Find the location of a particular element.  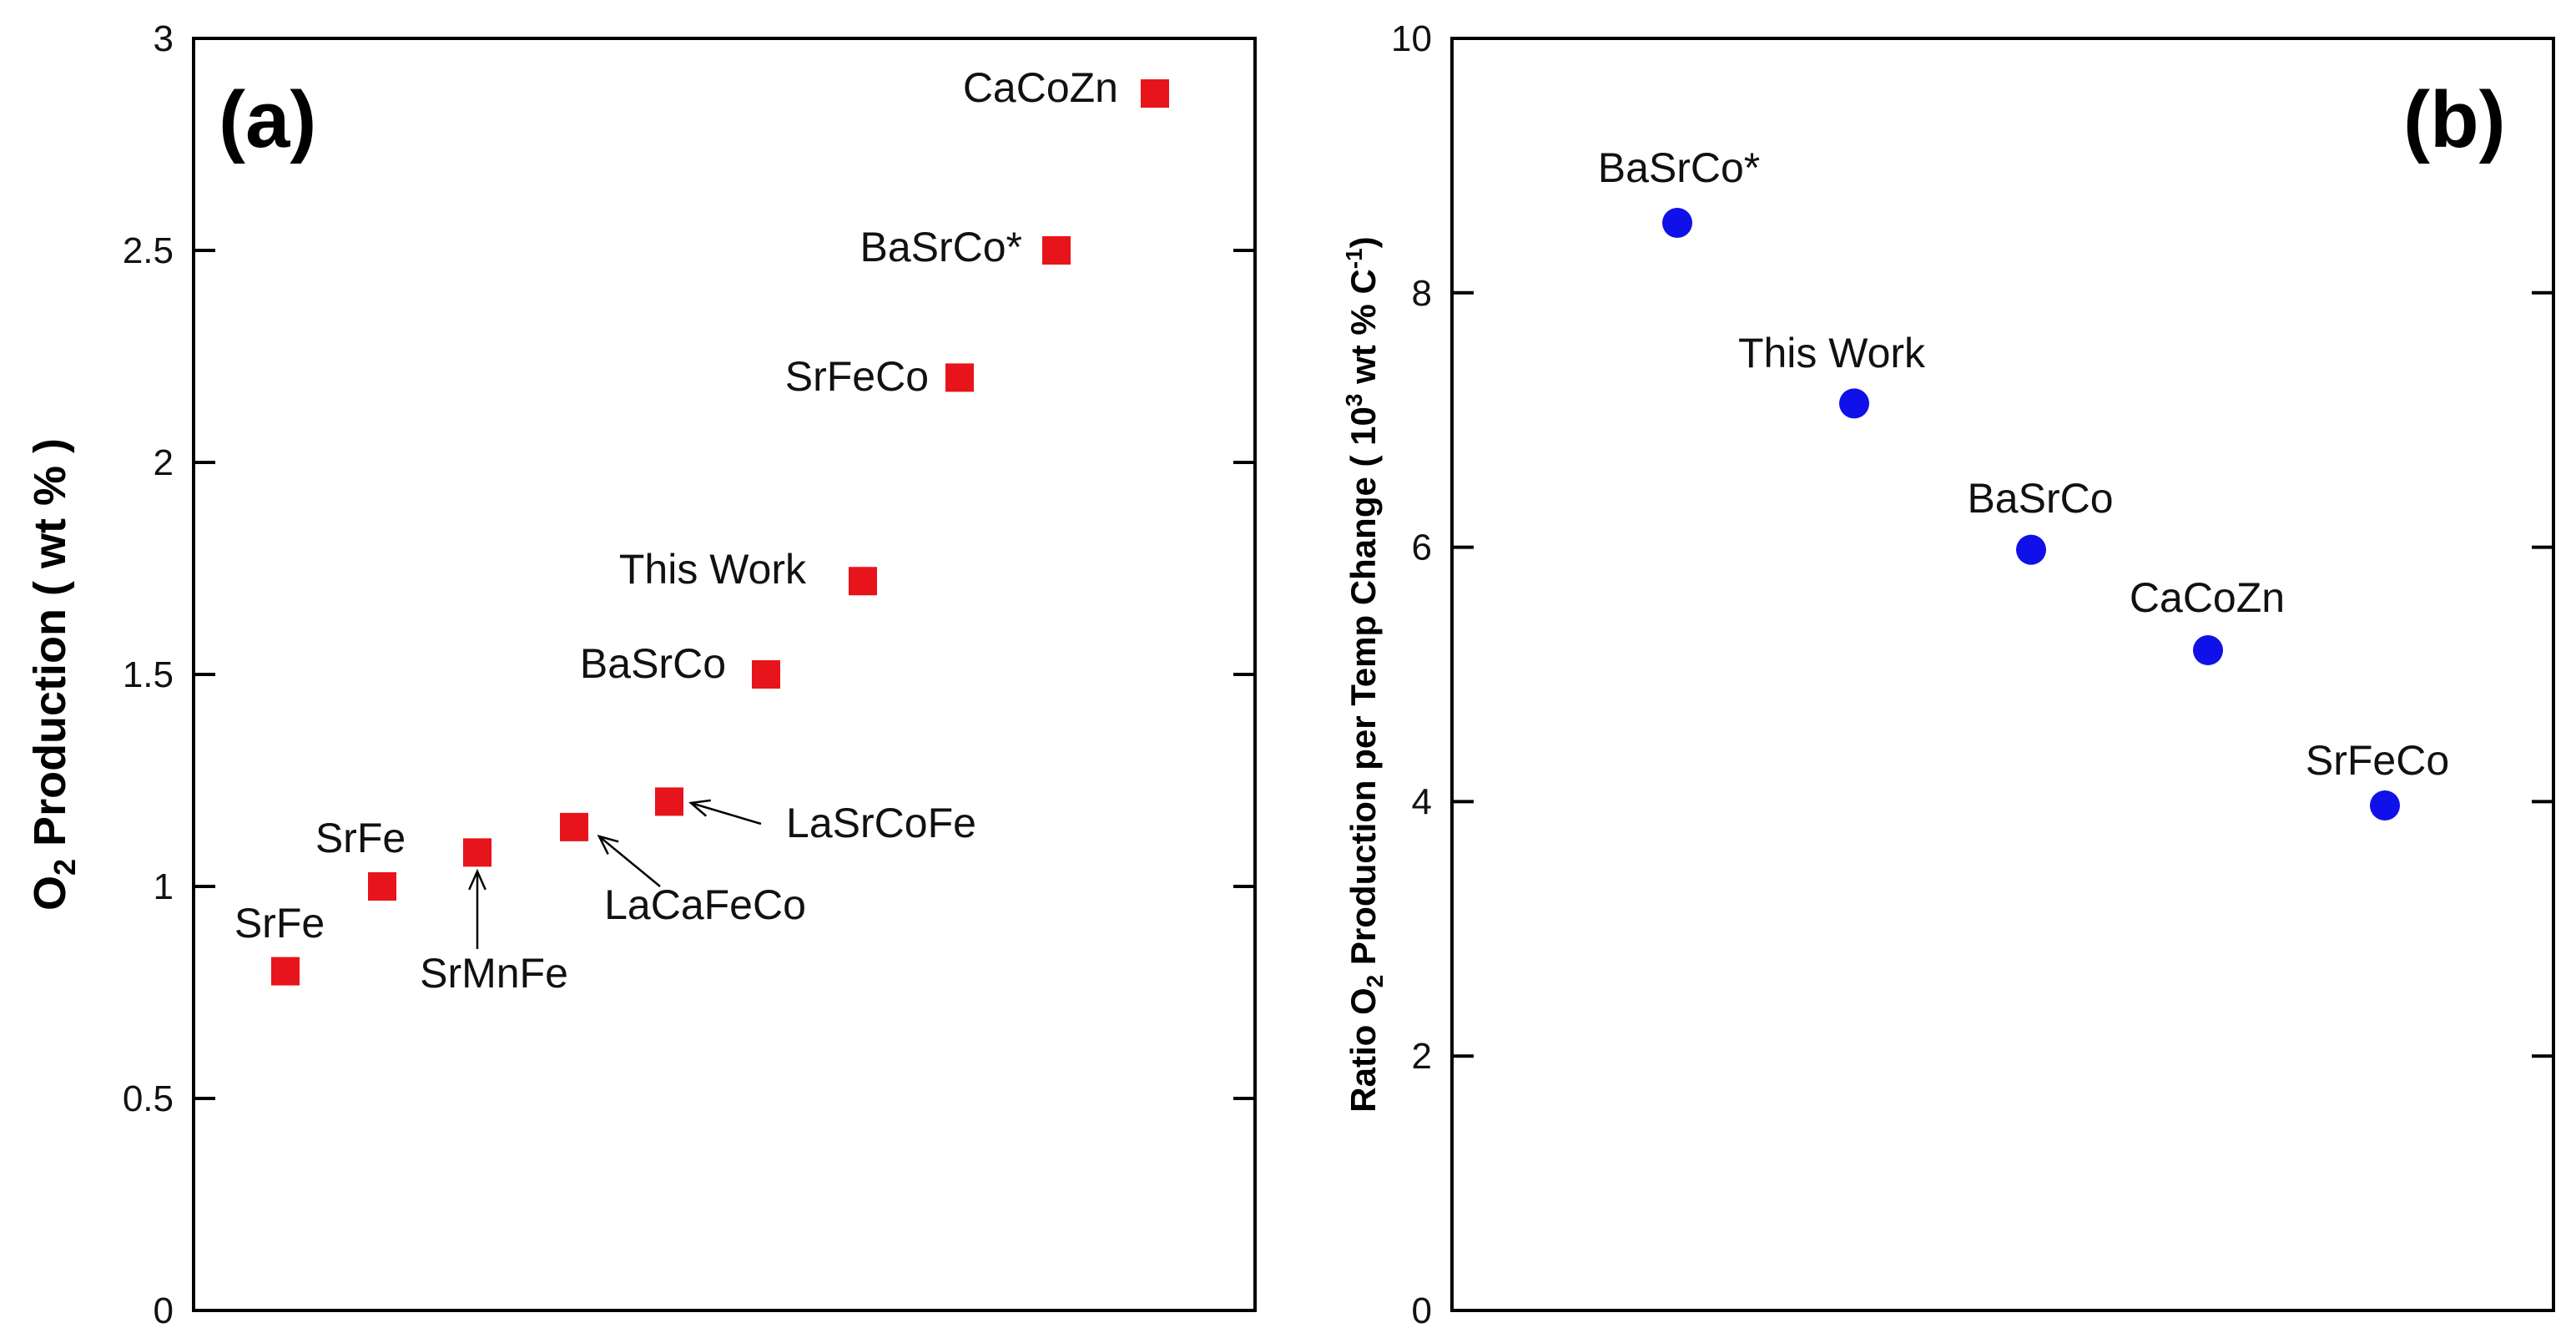

y-tick-label: 2.5 is located at coordinates (148, 250).